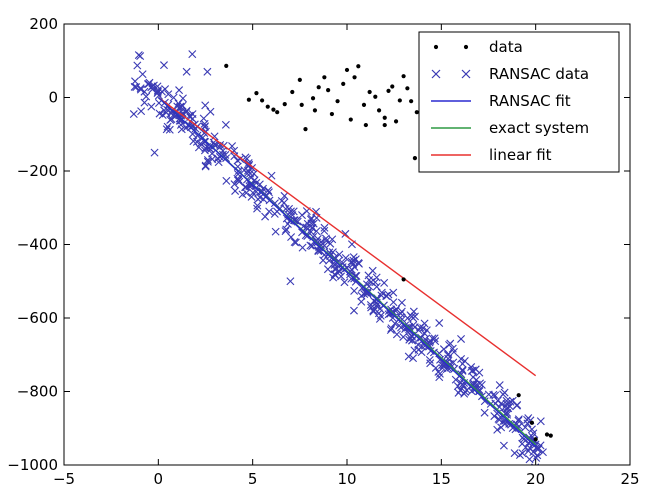  Describe the element at coordinates (466, 74) in the screenshot. I see `legend-ransac-marker` at that location.